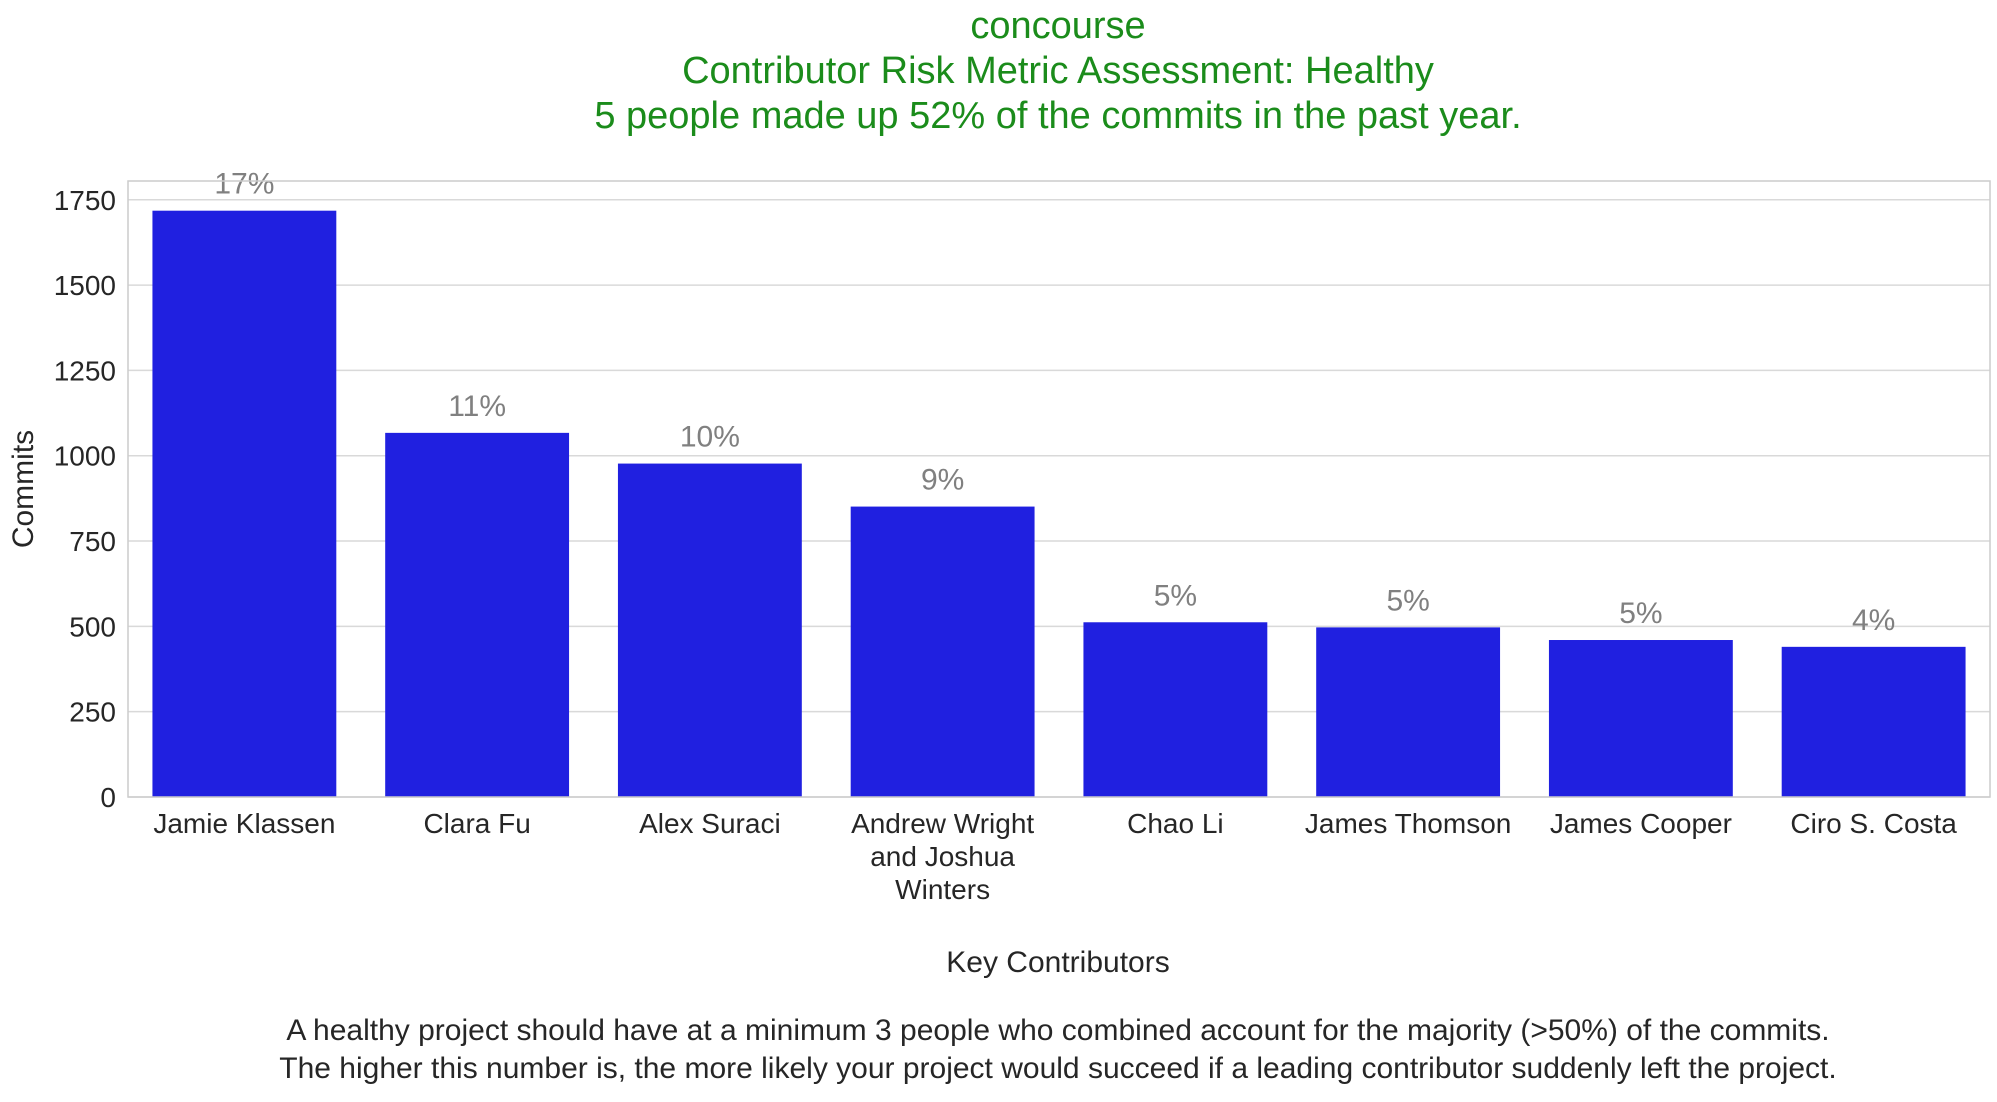 The image size is (1997, 1102). What do you see at coordinates (942, 889) in the screenshot?
I see `x-tick-label: Winters` at bounding box center [942, 889].